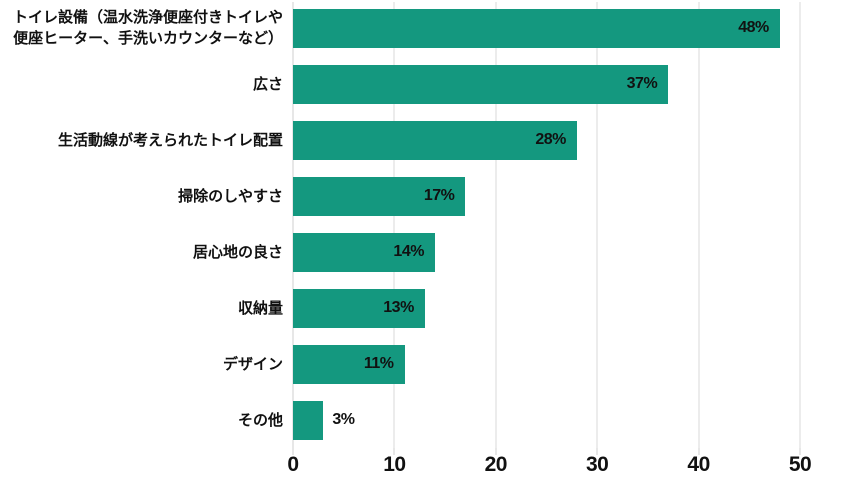 The height and width of the screenshot is (480, 850). I want to click on bar-track: 48%, so click(571, 28).